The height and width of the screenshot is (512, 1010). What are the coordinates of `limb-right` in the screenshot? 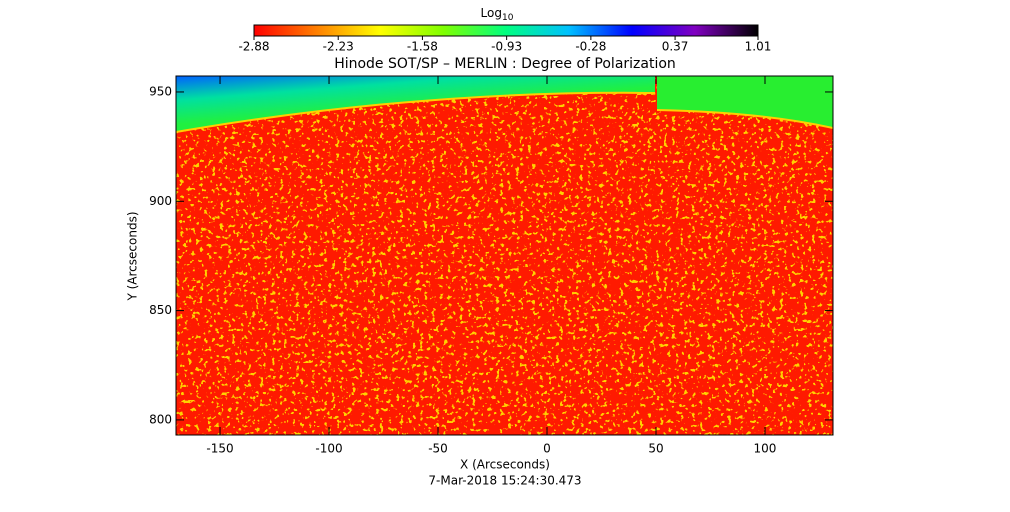 It's located at (744, 119).